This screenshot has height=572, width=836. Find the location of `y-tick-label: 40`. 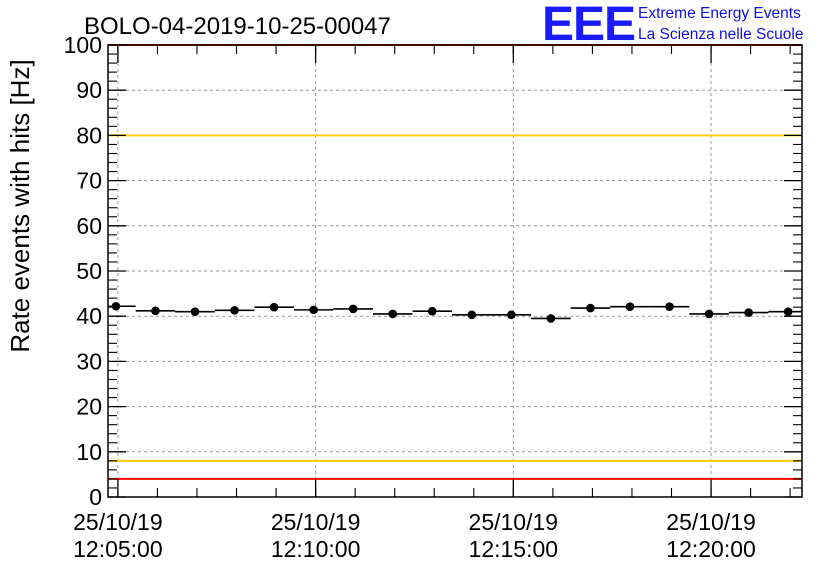

y-tick-label: 40 is located at coordinates (89, 316).